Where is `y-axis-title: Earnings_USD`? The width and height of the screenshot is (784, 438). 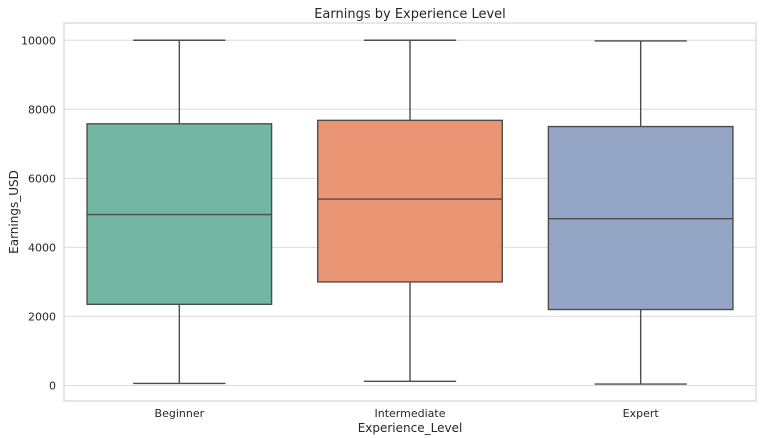 y-axis-title: Earnings_USD is located at coordinates (14, 212).